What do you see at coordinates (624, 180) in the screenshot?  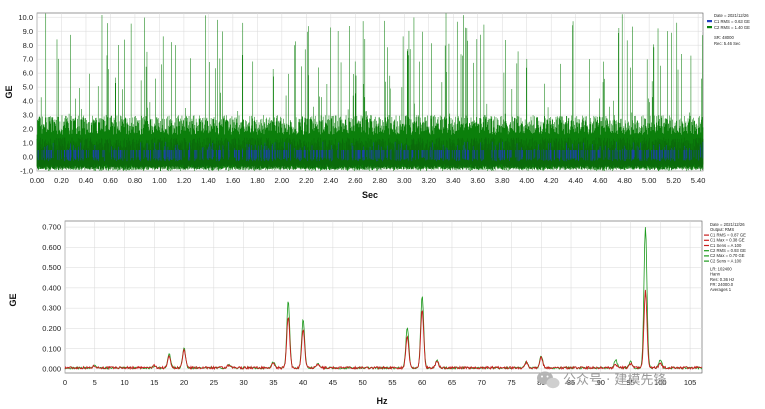 I see `x-tick-label: 4.80` at bounding box center [624, 180].